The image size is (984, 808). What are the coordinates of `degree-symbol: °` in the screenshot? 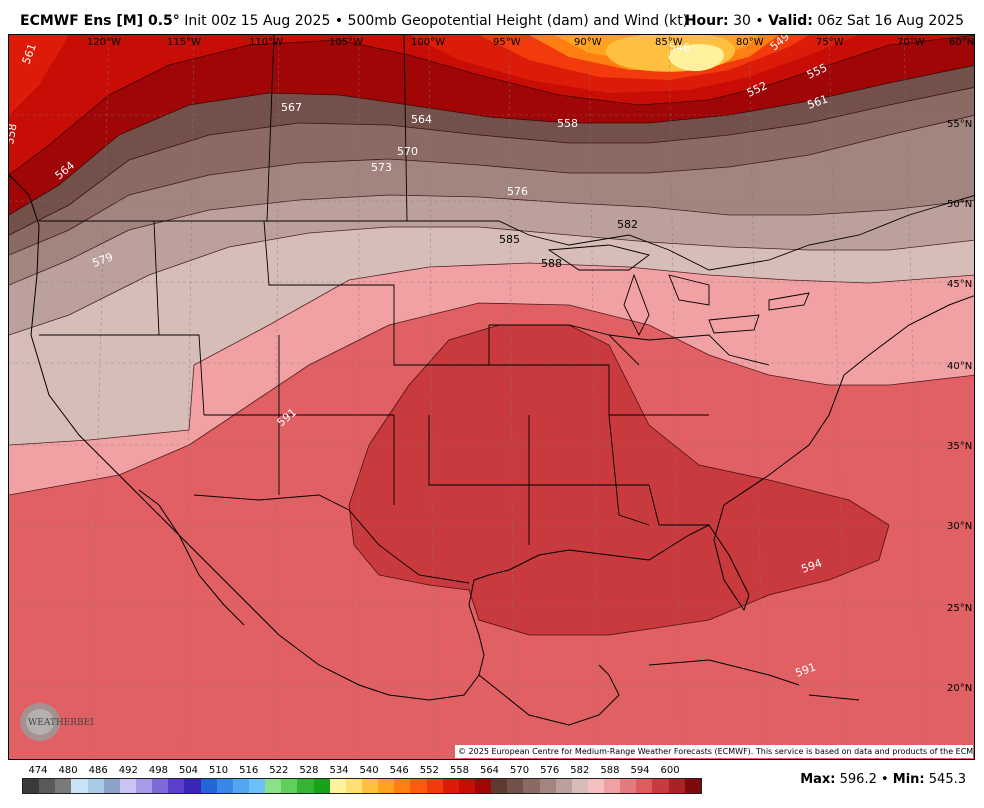 It's located at (176, 21).